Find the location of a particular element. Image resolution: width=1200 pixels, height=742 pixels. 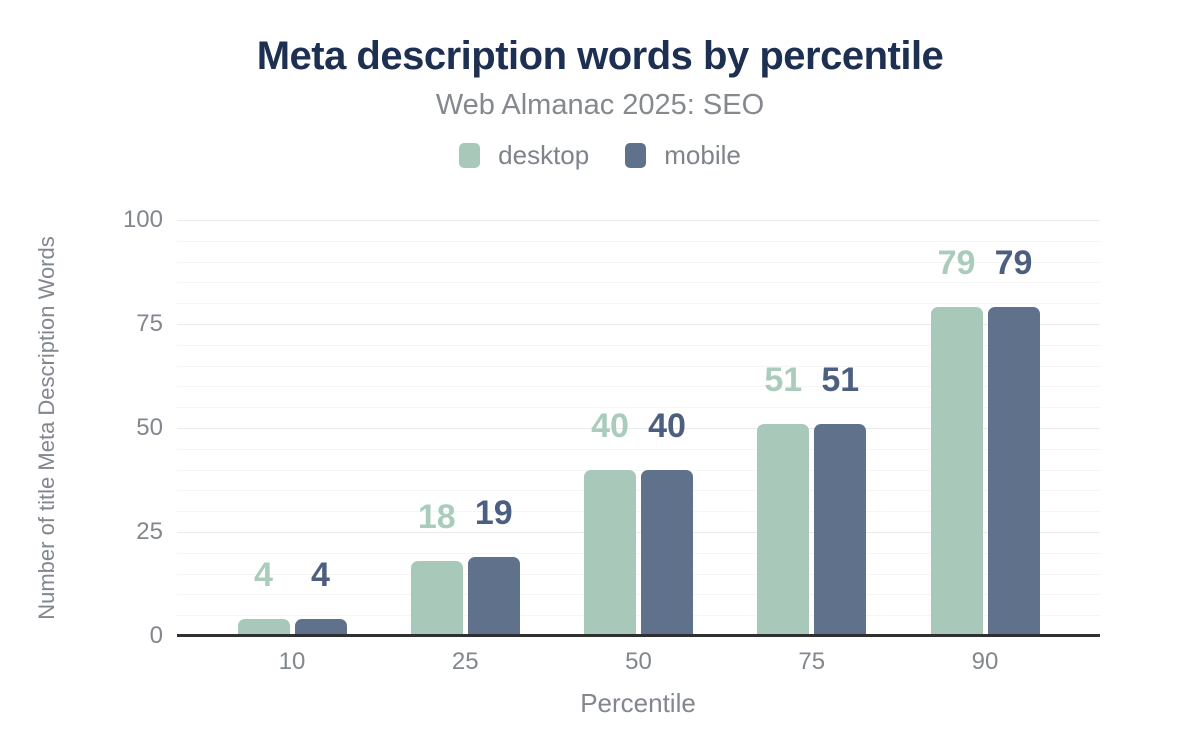

bar-value-mobile-p25: 19 is located at coordinates (493, 512).